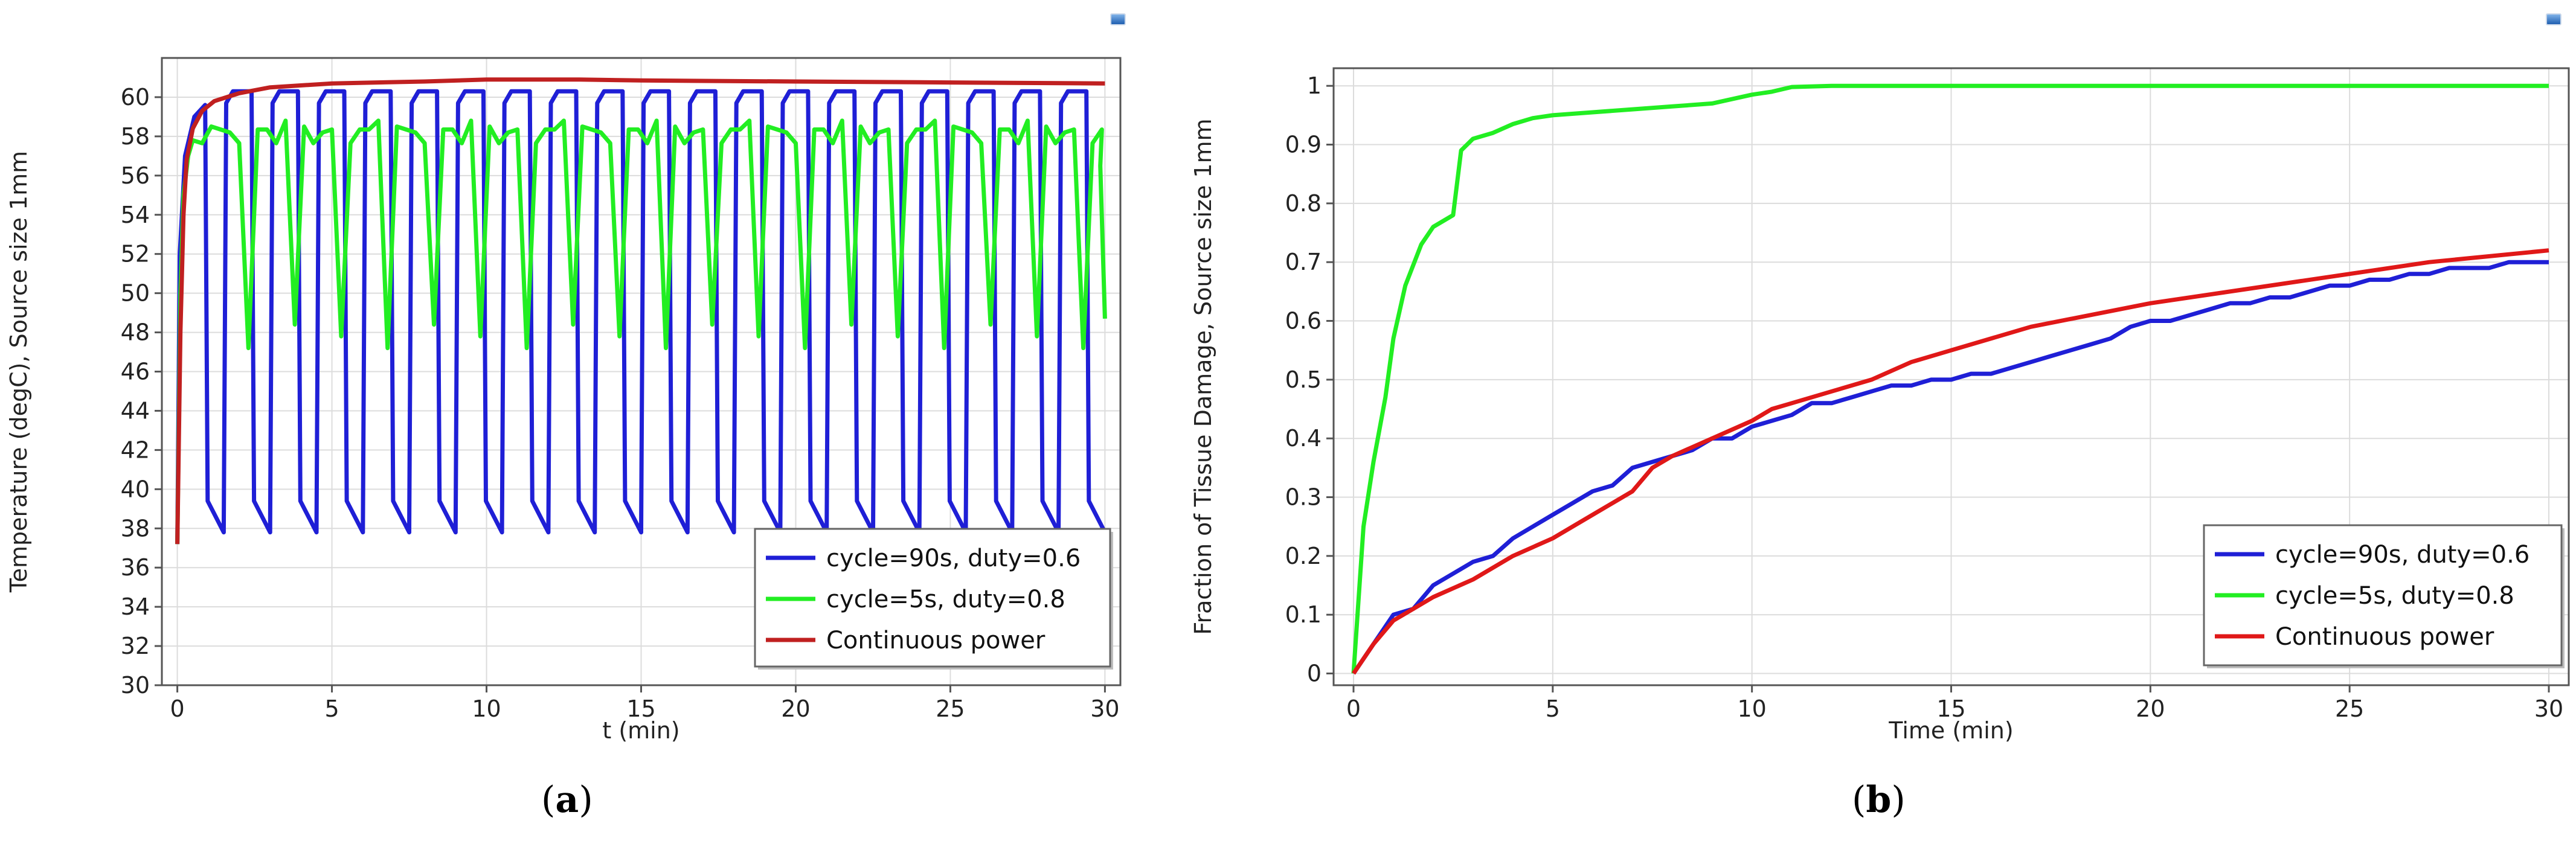 The width and height of the screenshot is (2576, 844). I want to click on panel-b-letter: b, so click(1879, 800).